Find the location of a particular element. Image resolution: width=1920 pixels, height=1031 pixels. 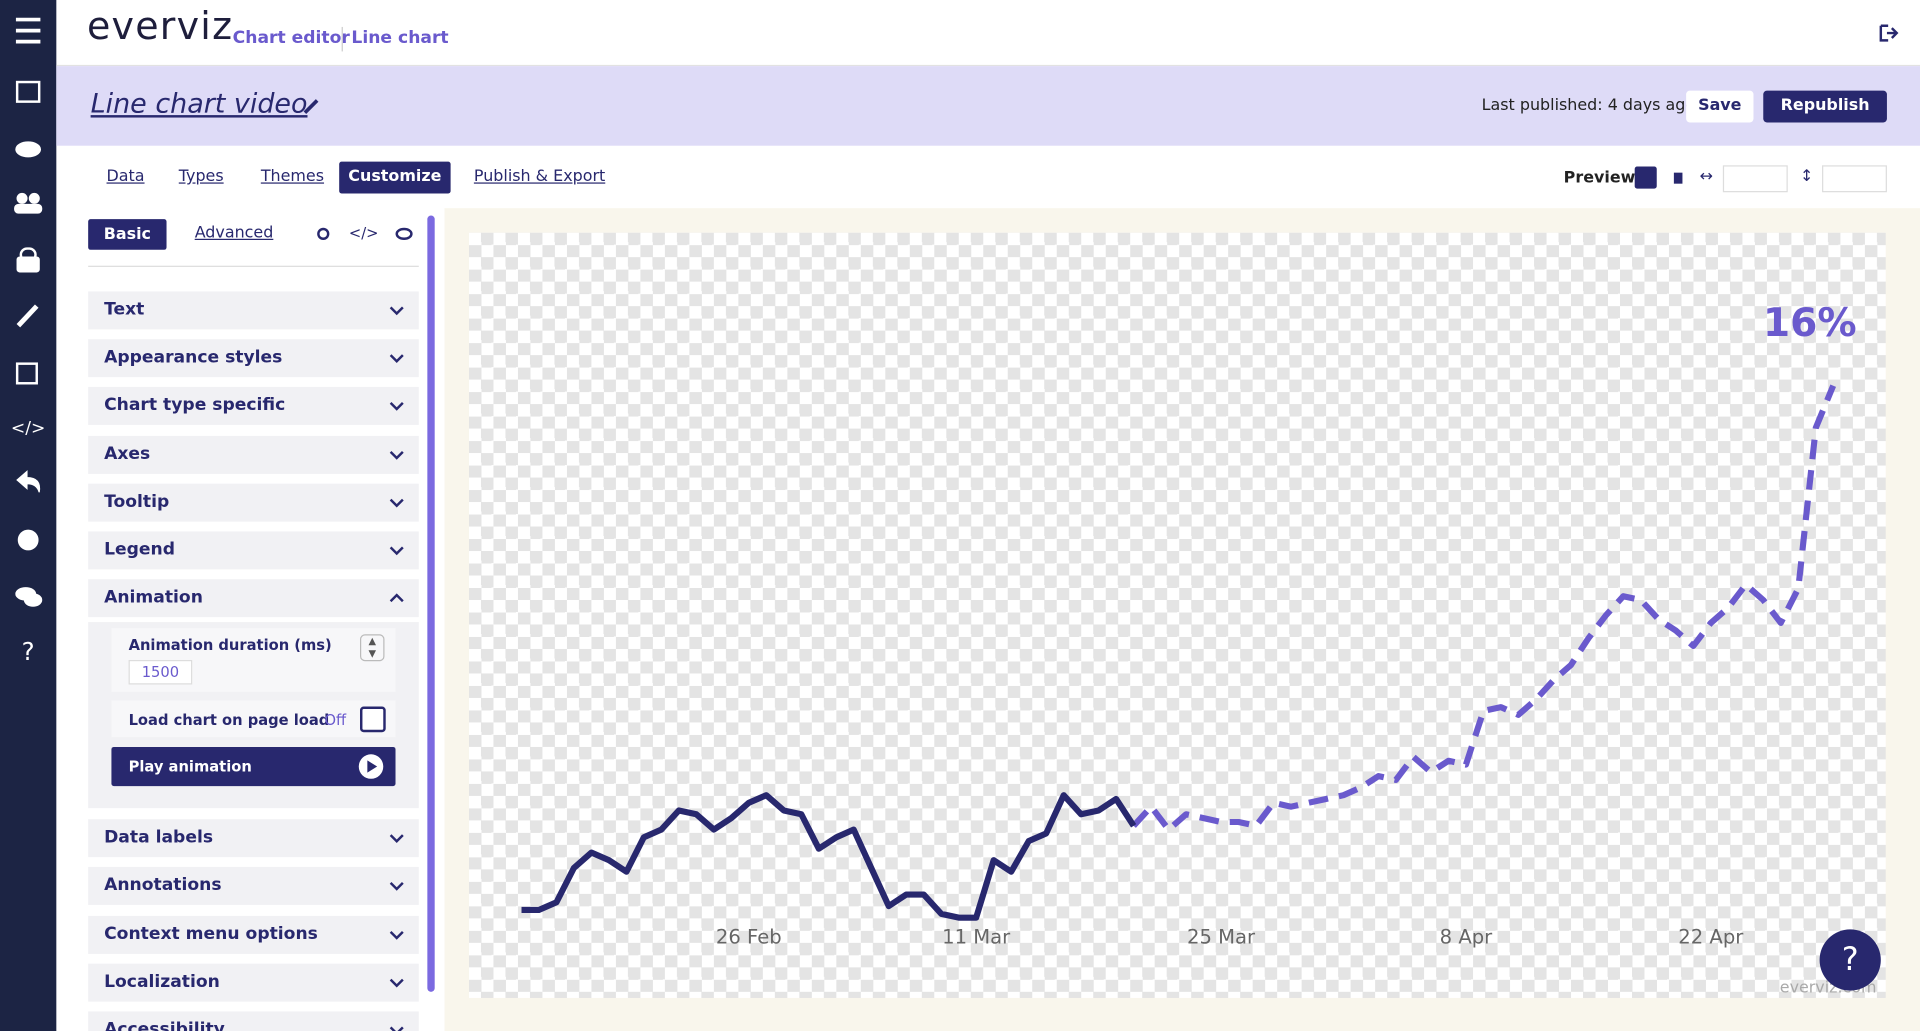

play-button is located at coordinates (253, 766).